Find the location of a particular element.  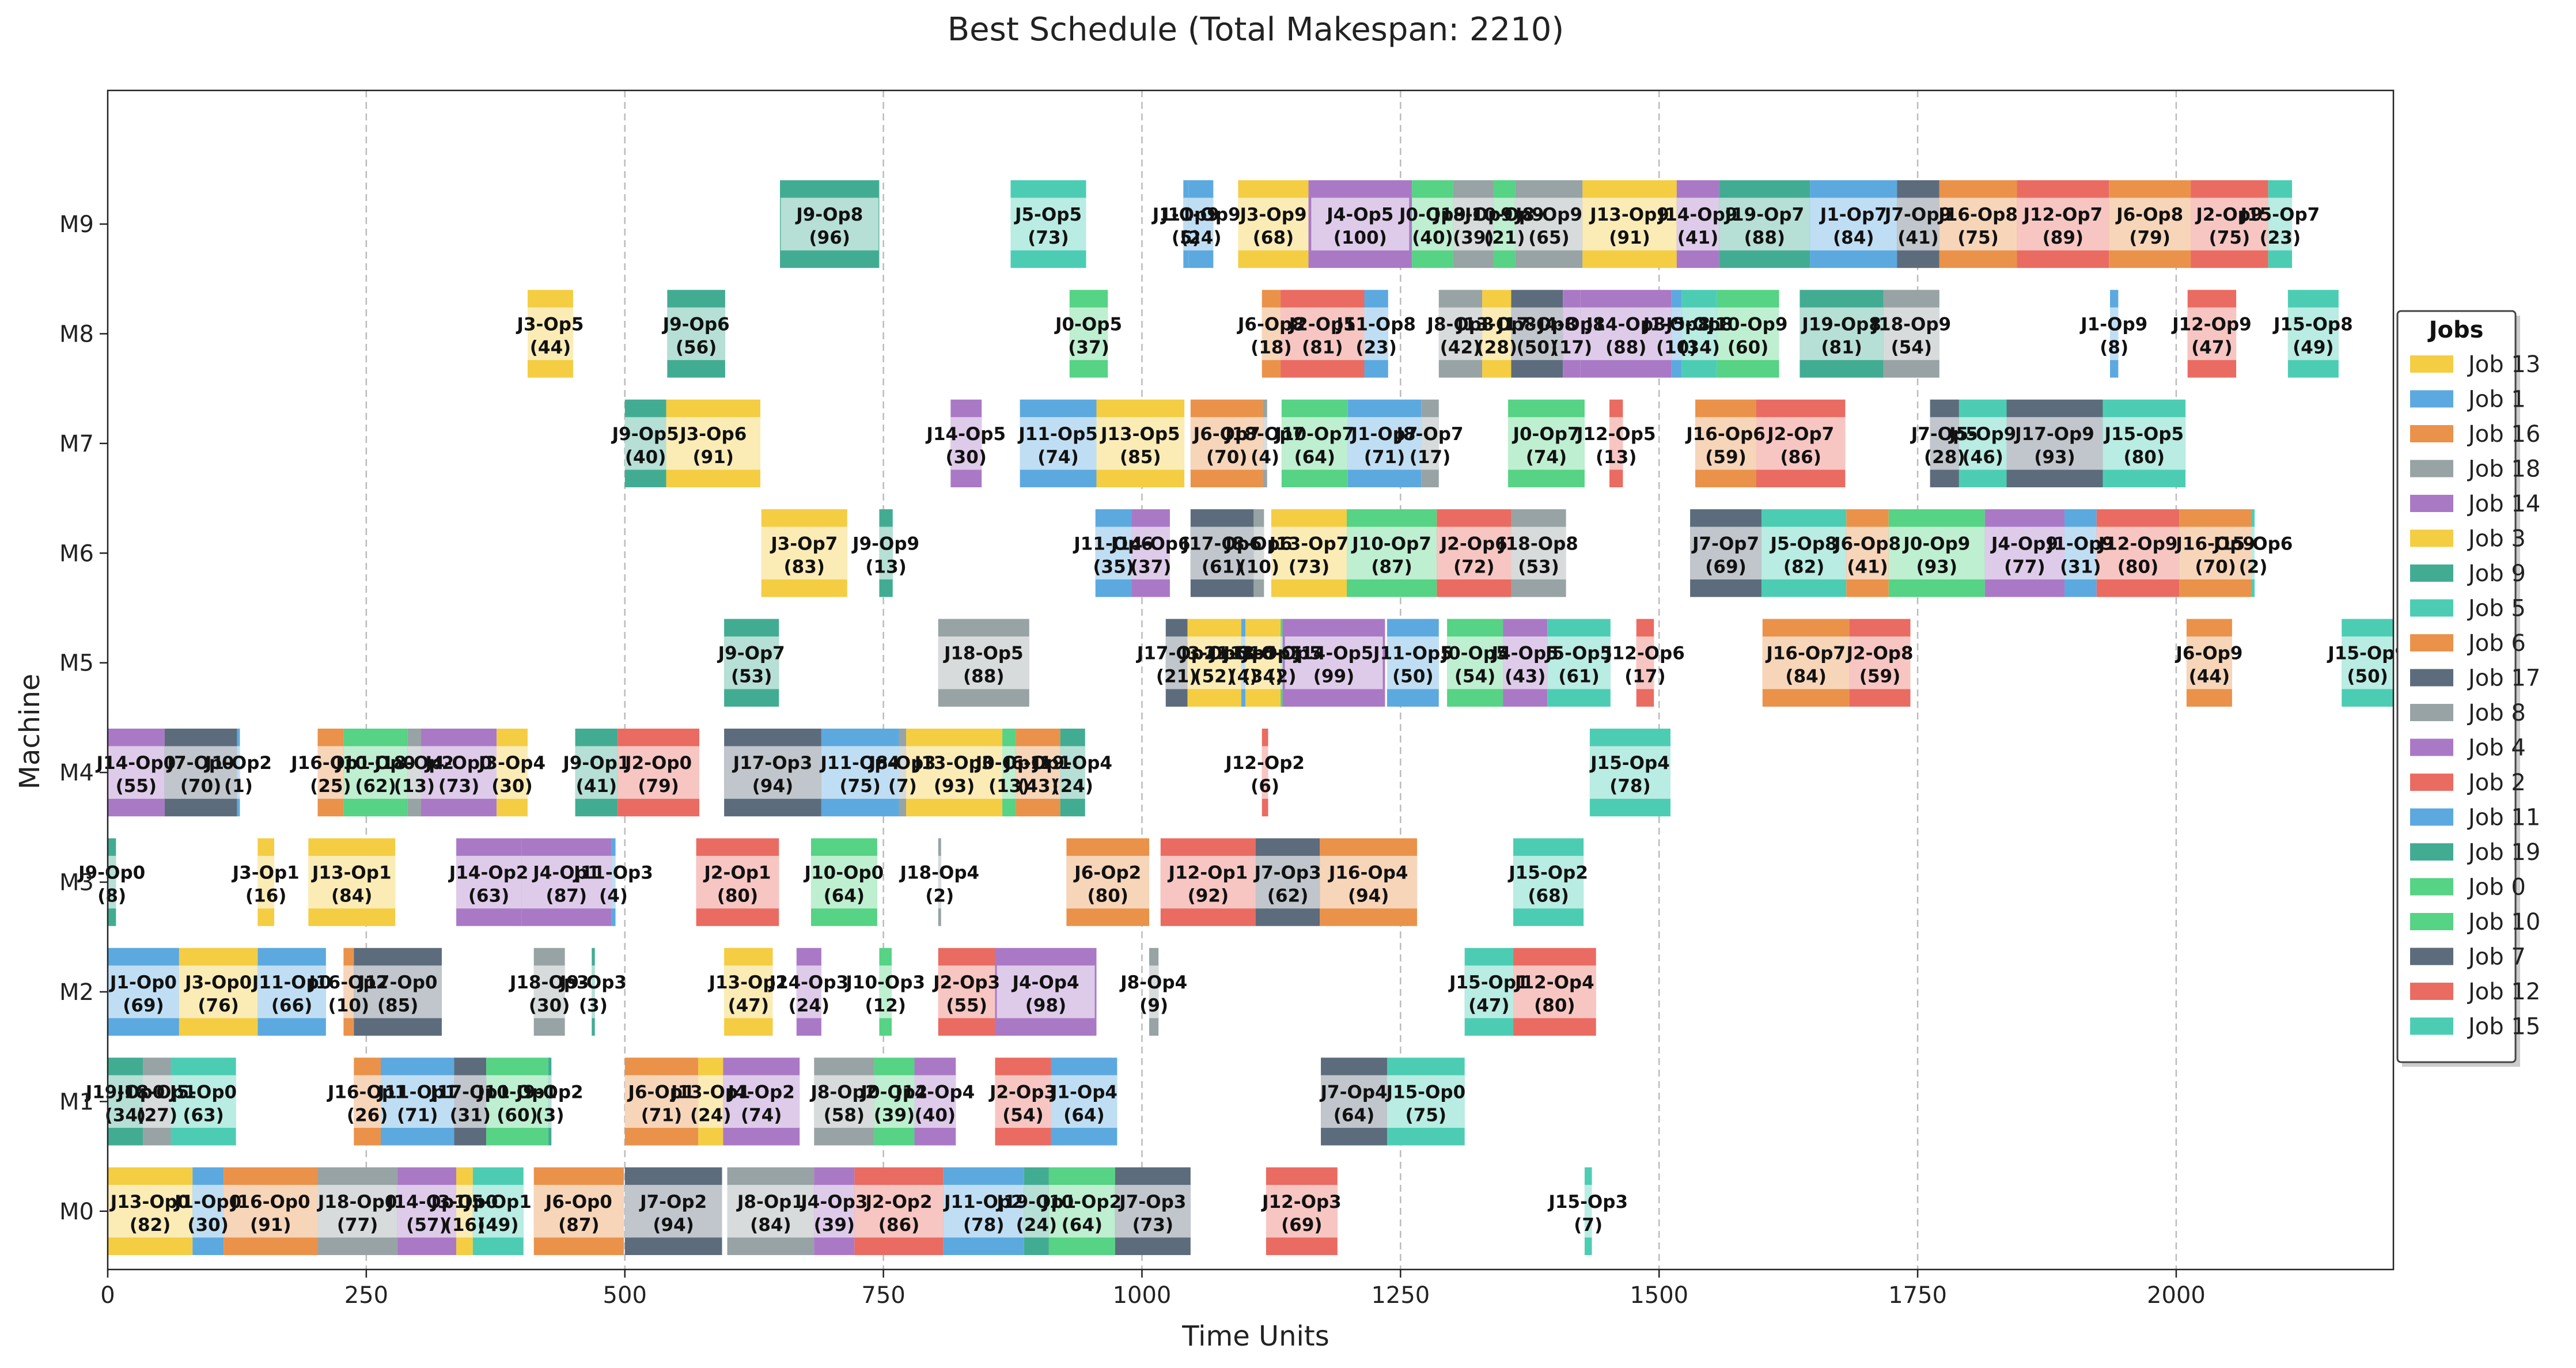

bar-label-duration: (71) is located at coordinates (661, 1115).